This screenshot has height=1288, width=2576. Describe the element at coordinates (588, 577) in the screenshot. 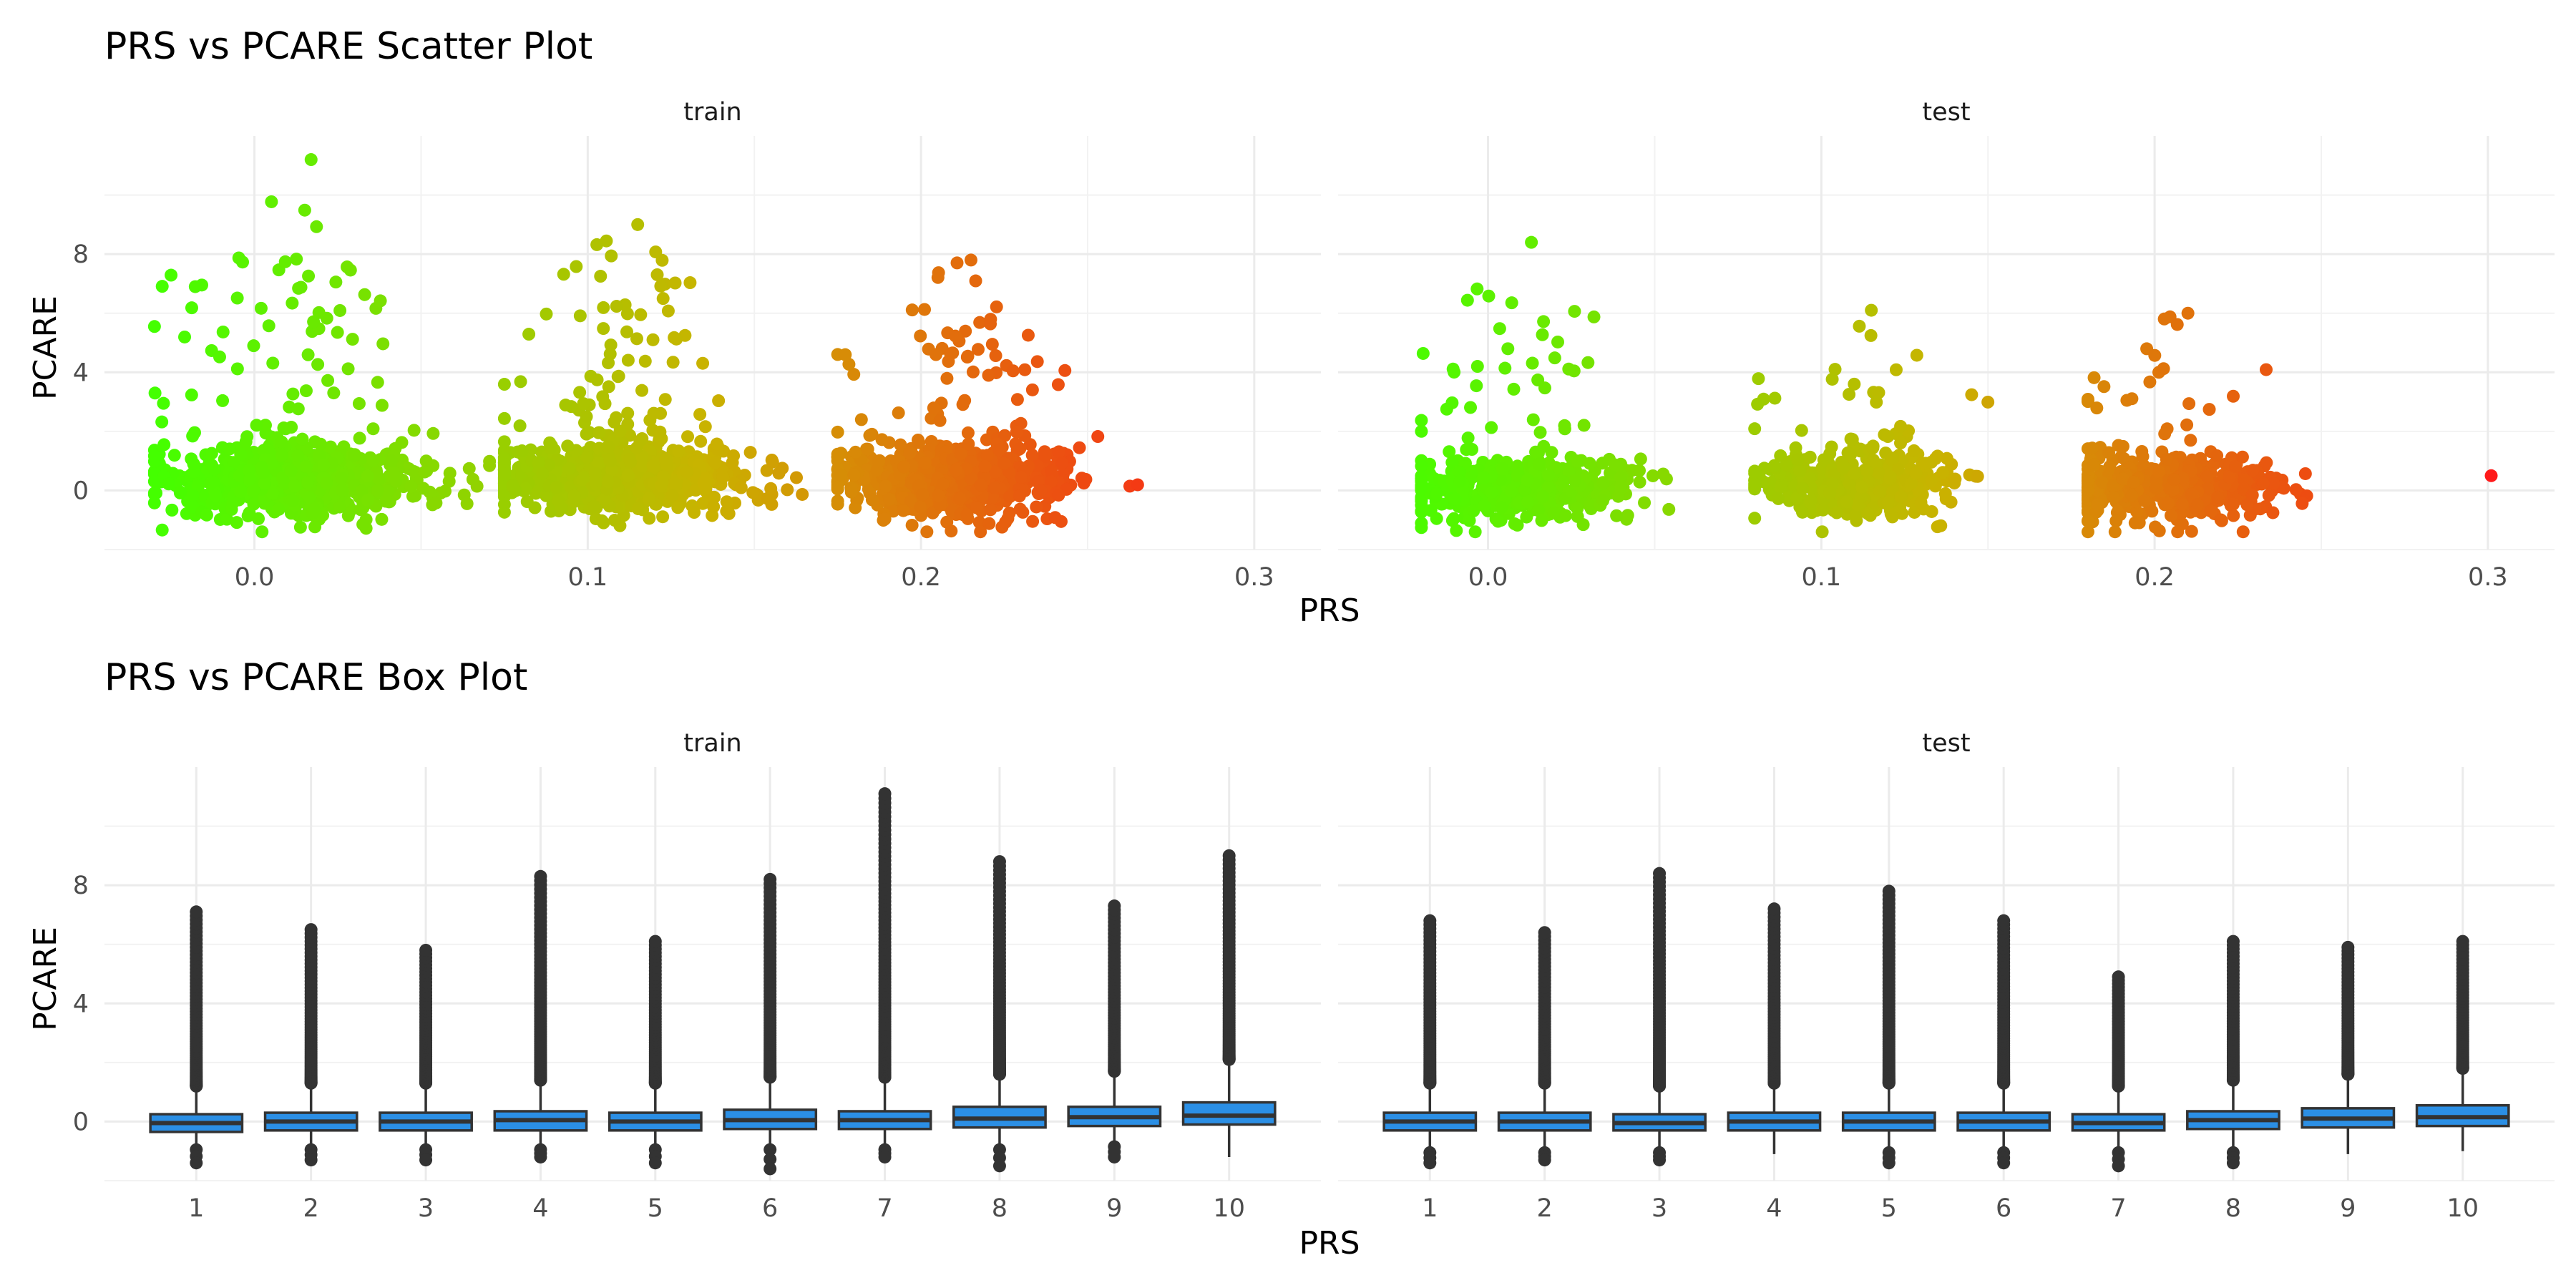

I see `x-tick-label: 0.1` at that location.